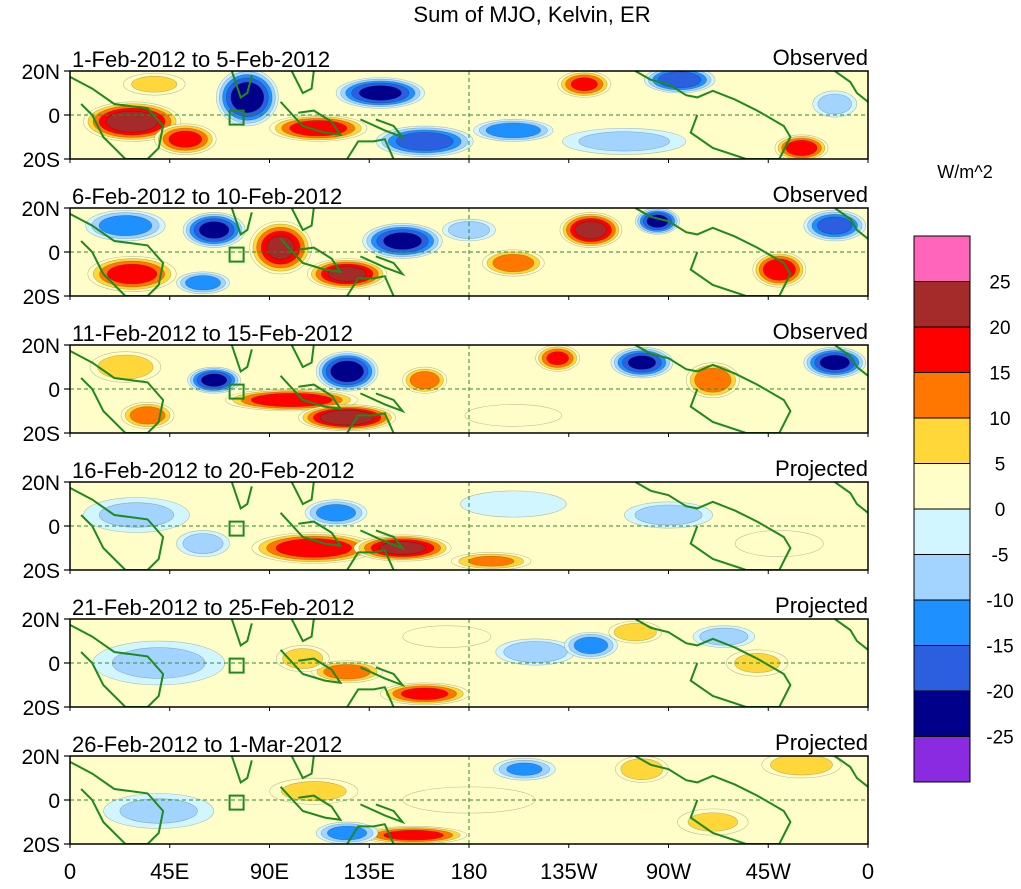  I want to click on colorbar-label: 0, so click(1000, 510).